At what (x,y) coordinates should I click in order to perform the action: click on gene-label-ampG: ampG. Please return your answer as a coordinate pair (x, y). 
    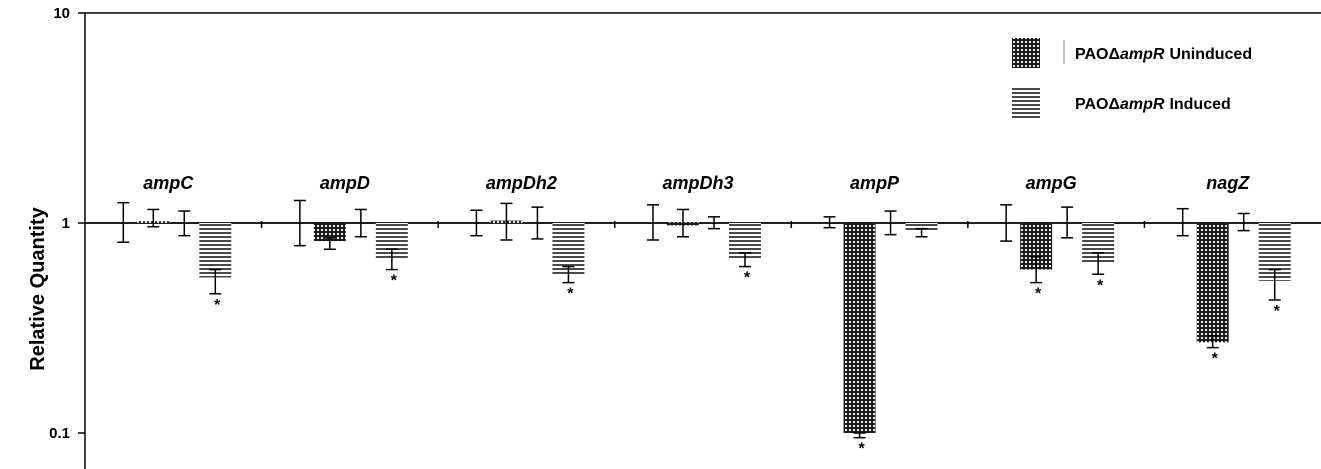
    Looking at the image, I should click on (1051, 183).